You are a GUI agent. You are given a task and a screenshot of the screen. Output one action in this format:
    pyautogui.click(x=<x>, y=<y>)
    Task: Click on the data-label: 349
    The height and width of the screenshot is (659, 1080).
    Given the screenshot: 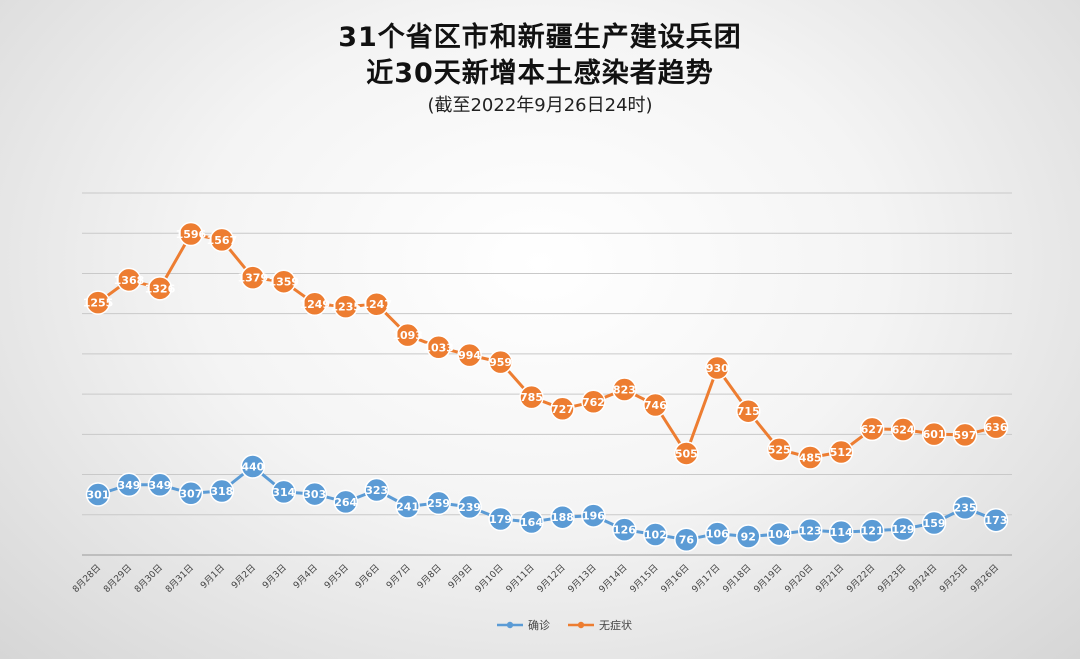 What is the action you would take?
    pyautogui.click(x=159, y=485)
    